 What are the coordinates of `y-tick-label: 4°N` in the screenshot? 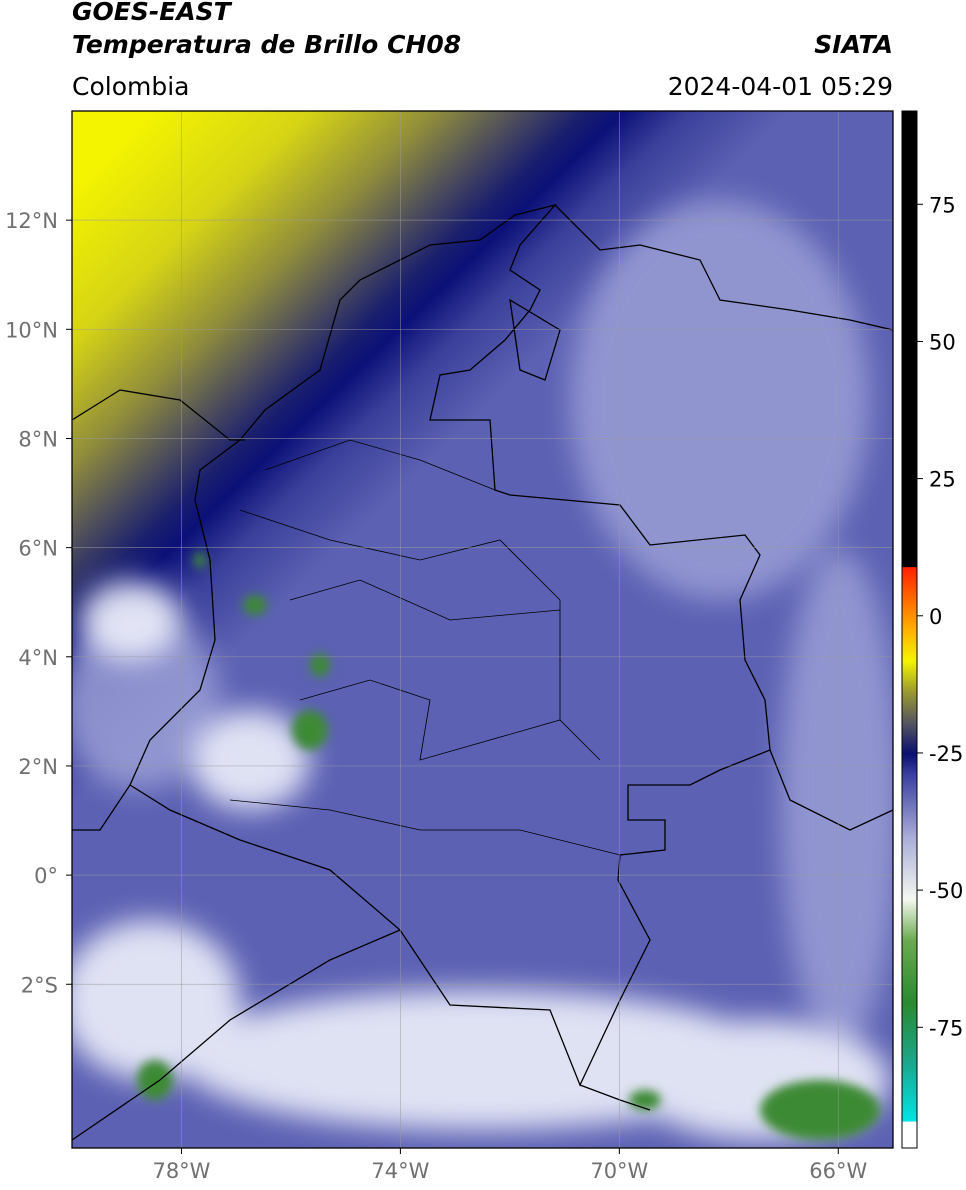 It's located at (38, 658).